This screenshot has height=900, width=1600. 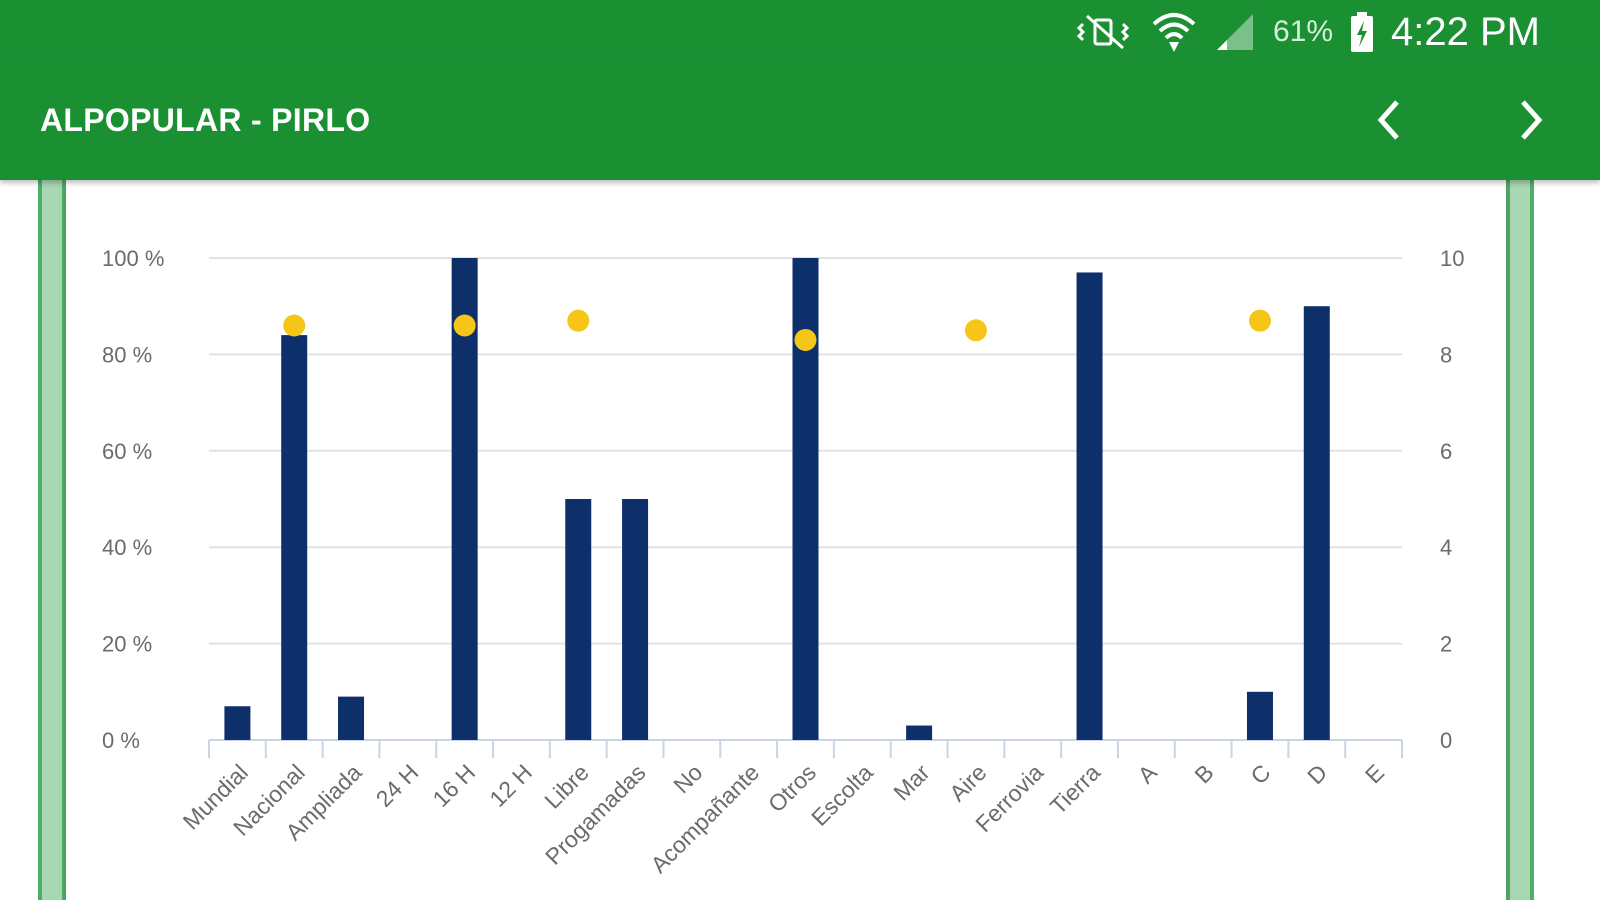 What do you see at coordinates (1446, 740) in the screenshot?
I see `y-right-tick-label: 0` at bounding box center [1446, 740].